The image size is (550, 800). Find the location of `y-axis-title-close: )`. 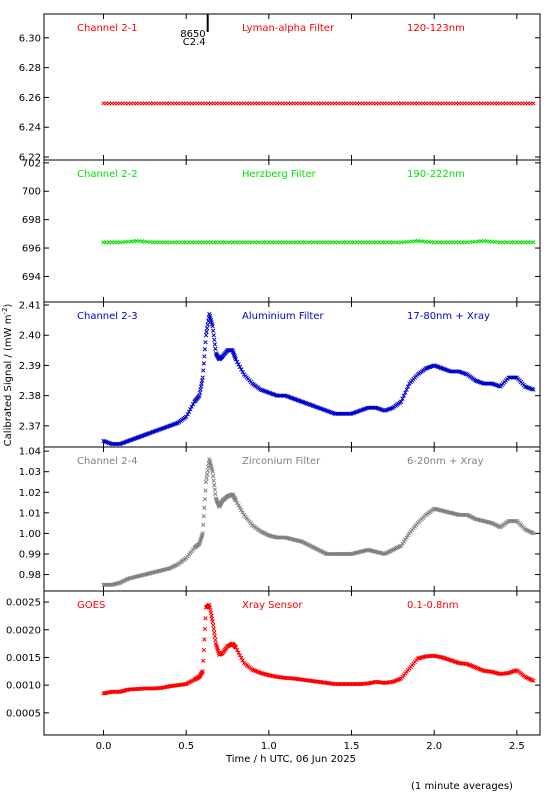

y-axis-title-close: ) is located at coordinates (8, 306).